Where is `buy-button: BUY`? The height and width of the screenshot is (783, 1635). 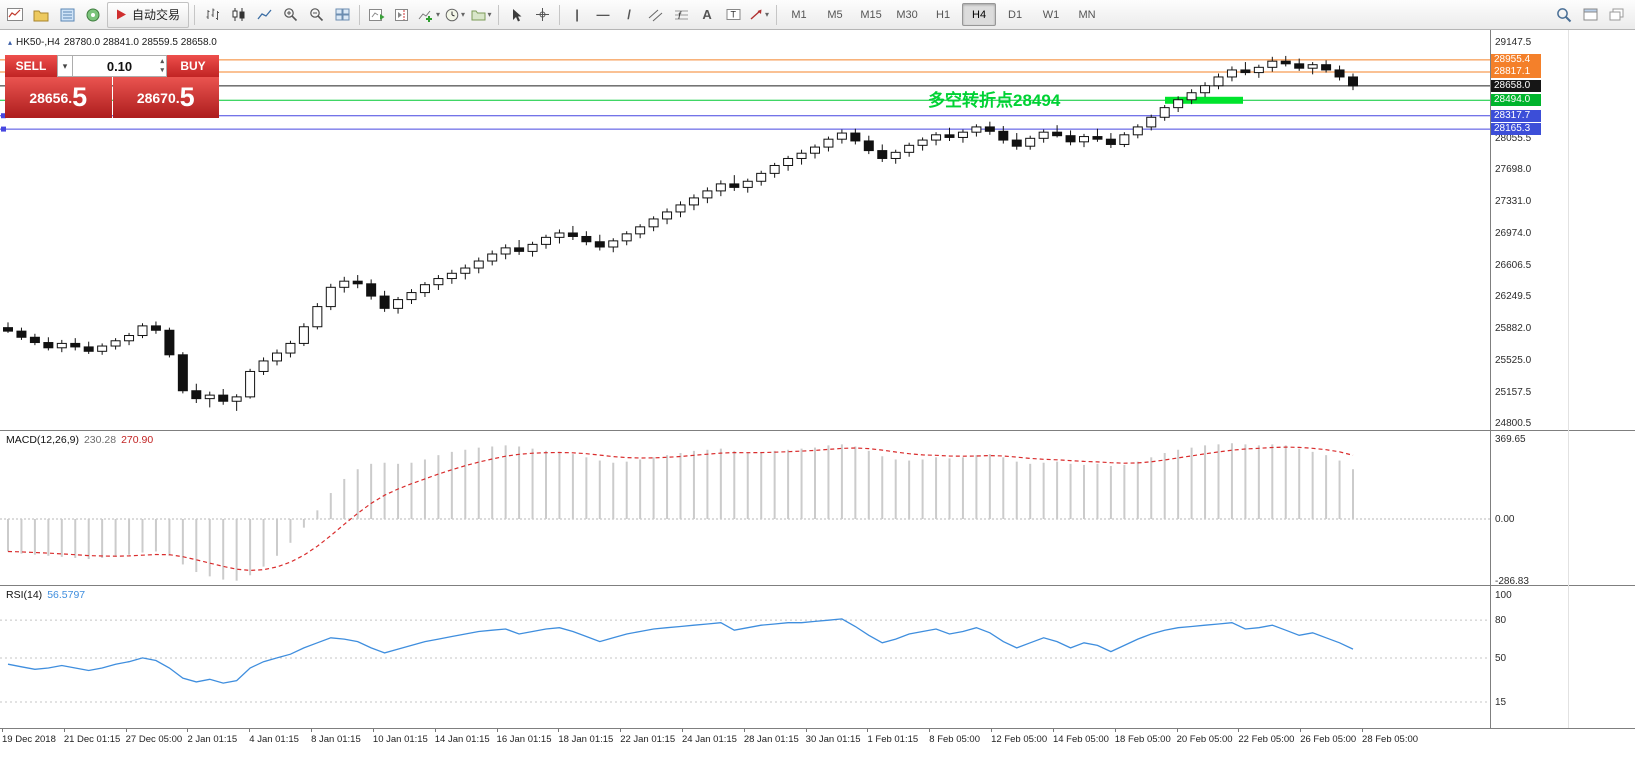 buy-button: BUY is located at coordinates (193, 66).